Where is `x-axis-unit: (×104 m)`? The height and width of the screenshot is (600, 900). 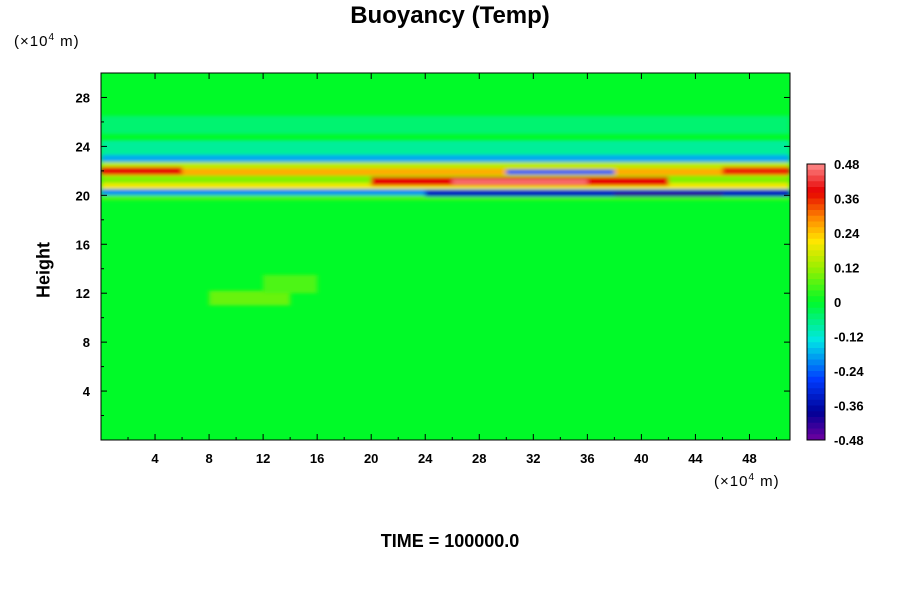
x-axis-unit: (×104 m) is located at coordinates (747, 481).